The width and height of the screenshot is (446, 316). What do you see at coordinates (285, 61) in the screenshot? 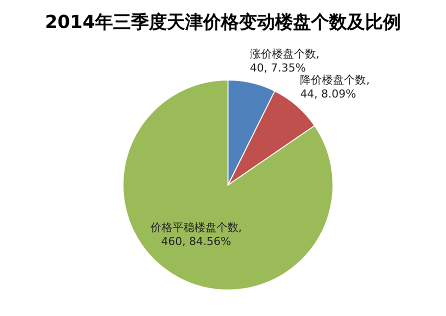
I see `data-label: 涨价楼盘个数, 40, 7.35%` at bounding box center [285, 61].